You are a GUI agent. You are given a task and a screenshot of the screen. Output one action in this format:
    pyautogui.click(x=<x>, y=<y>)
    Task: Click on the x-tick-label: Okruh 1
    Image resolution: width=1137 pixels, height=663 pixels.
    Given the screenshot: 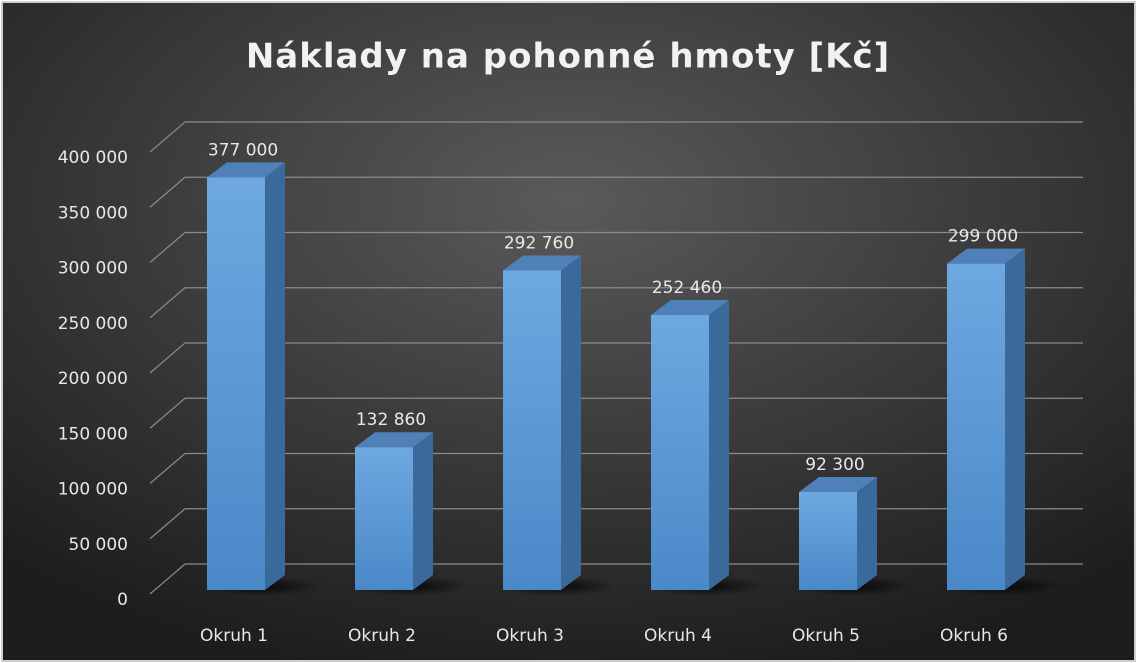 What is the action you would take?
    pyautogui.click(x=234, y=636)
    